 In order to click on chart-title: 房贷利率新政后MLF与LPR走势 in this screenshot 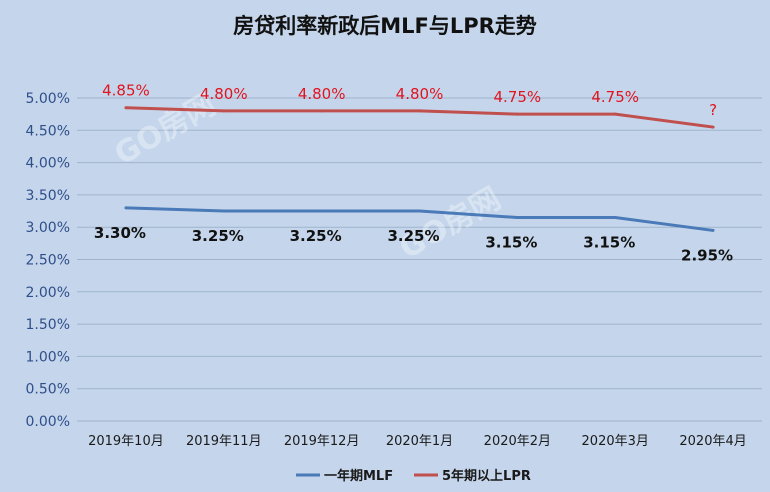, I will do `click(385, 26)`.